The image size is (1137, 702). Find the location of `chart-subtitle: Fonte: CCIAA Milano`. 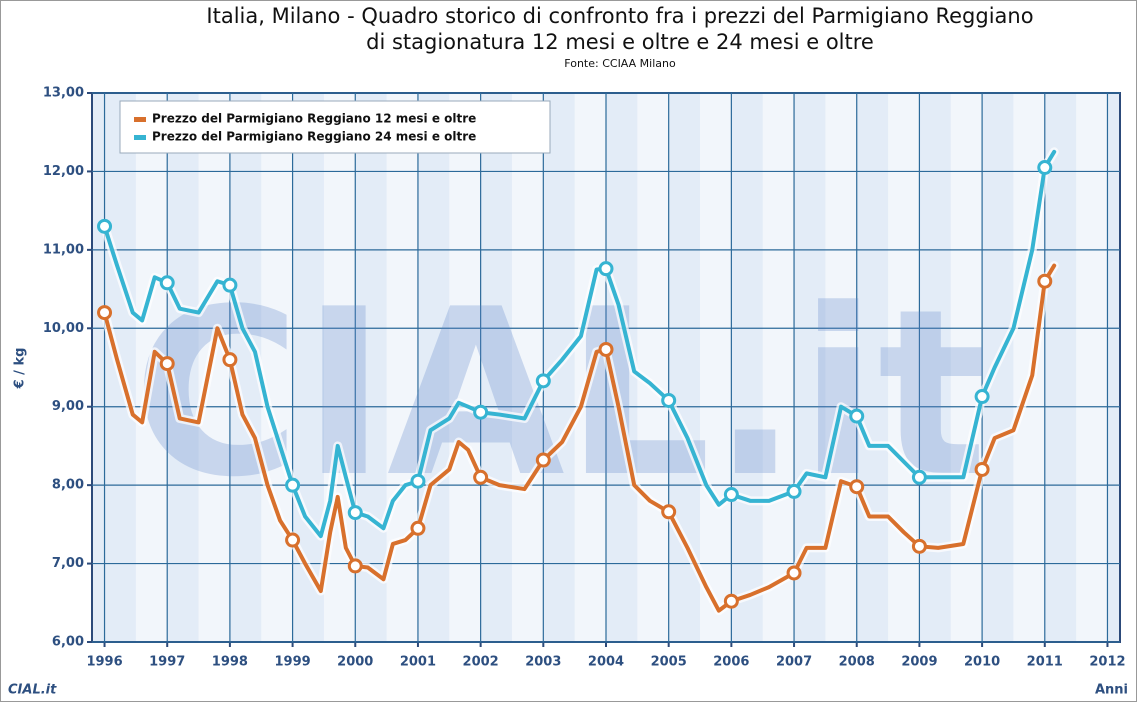

chart-subtitle: Fonte: CCIAA Milano is located at coordinates (620, 63).